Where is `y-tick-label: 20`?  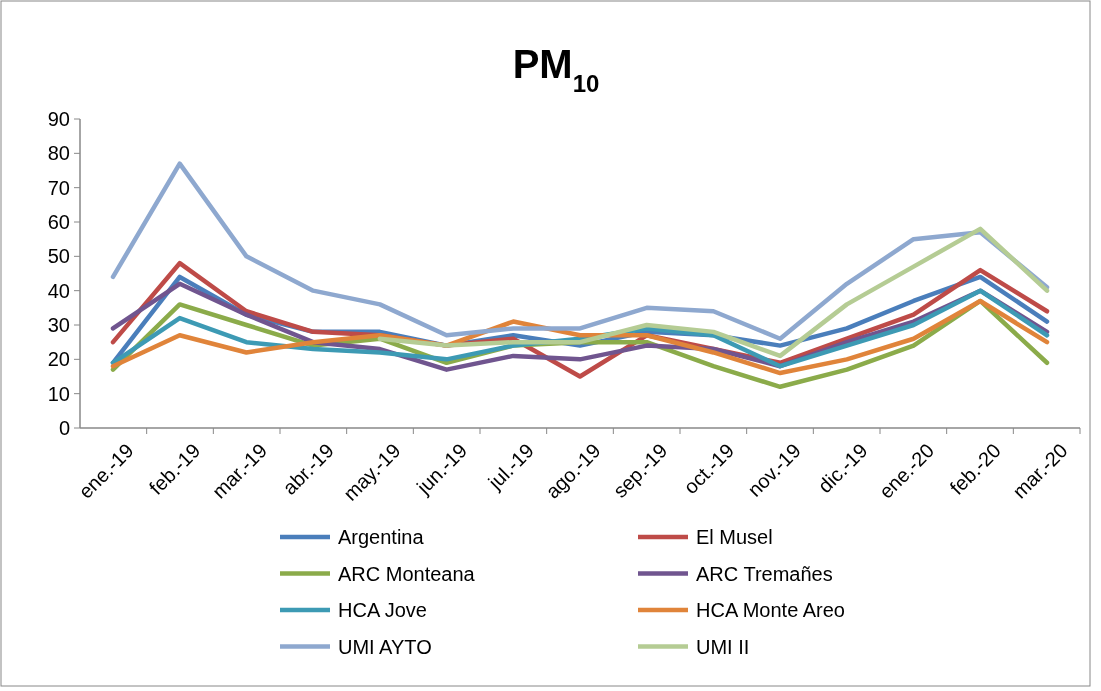
y-tick-label: 20 is located at coordinates (58, 359).